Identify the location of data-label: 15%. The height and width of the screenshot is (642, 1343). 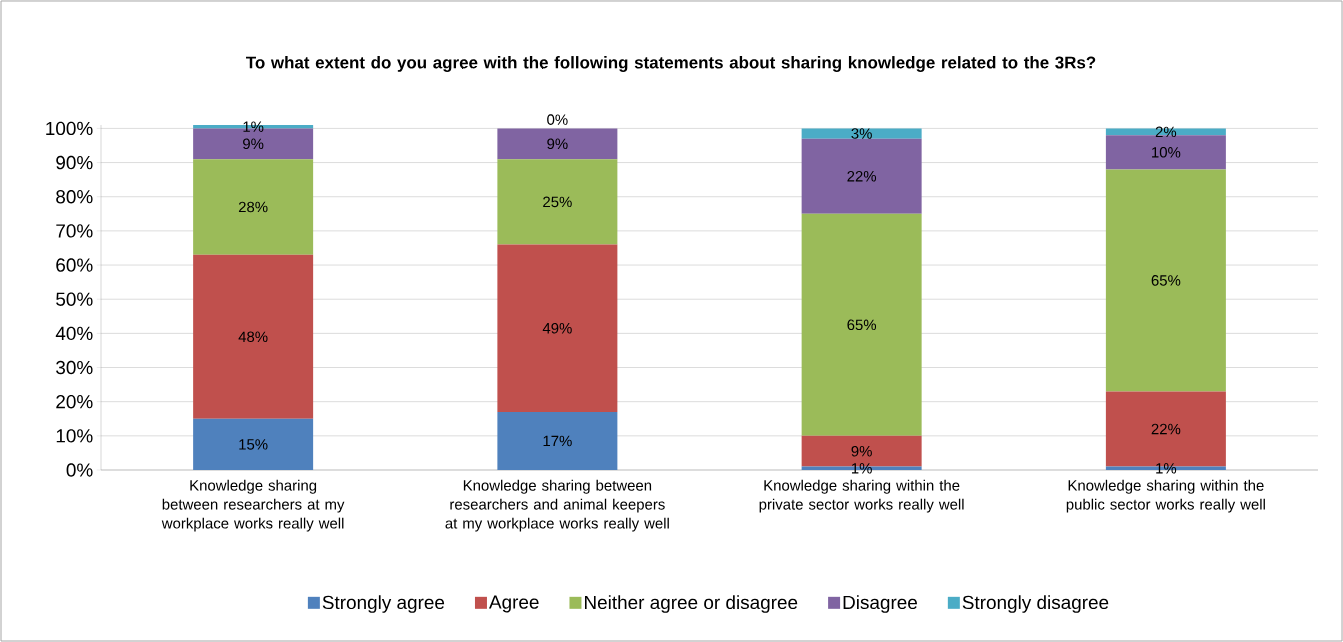
(253, 444).